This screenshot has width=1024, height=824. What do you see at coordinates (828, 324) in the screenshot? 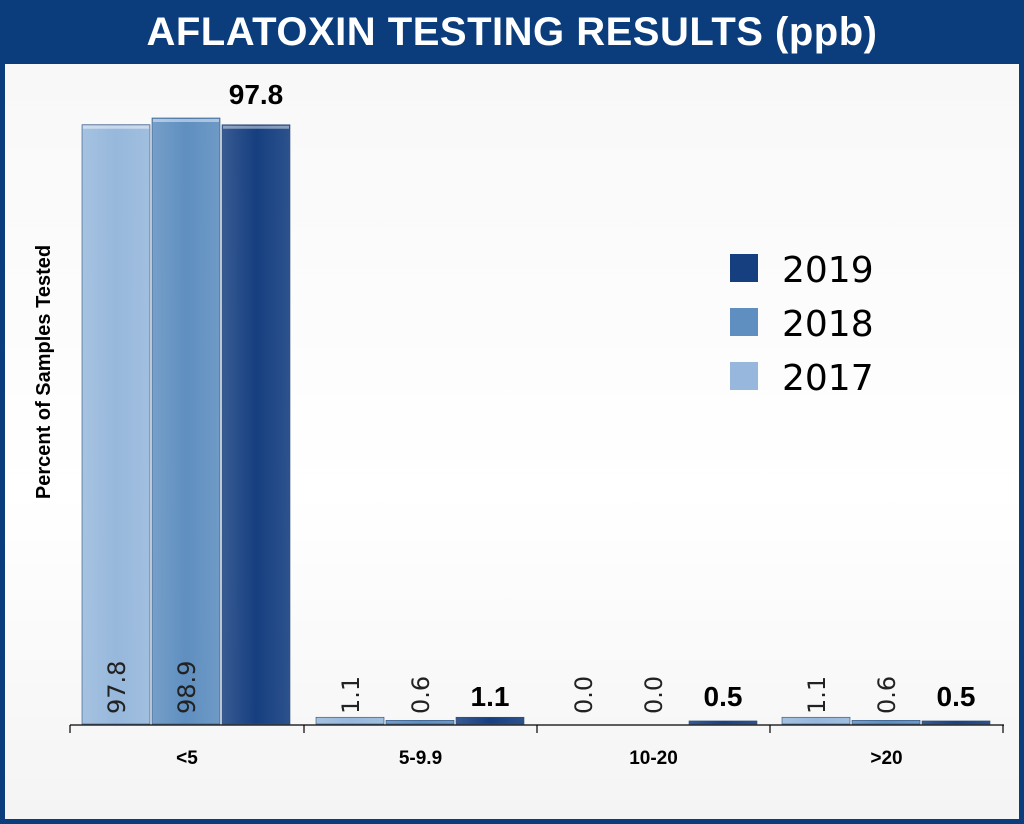
I see `legend-label-2018: 2018` at bounding box center [828, 324].